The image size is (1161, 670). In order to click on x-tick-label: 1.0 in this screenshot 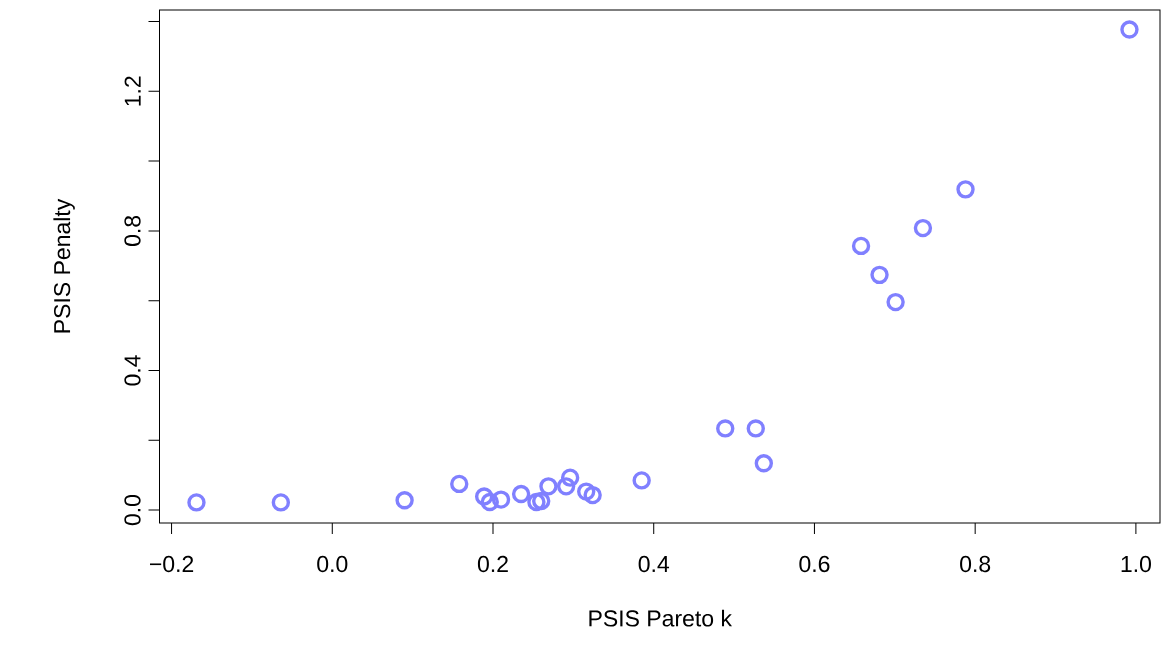, I will do `click(1136, 564)`.